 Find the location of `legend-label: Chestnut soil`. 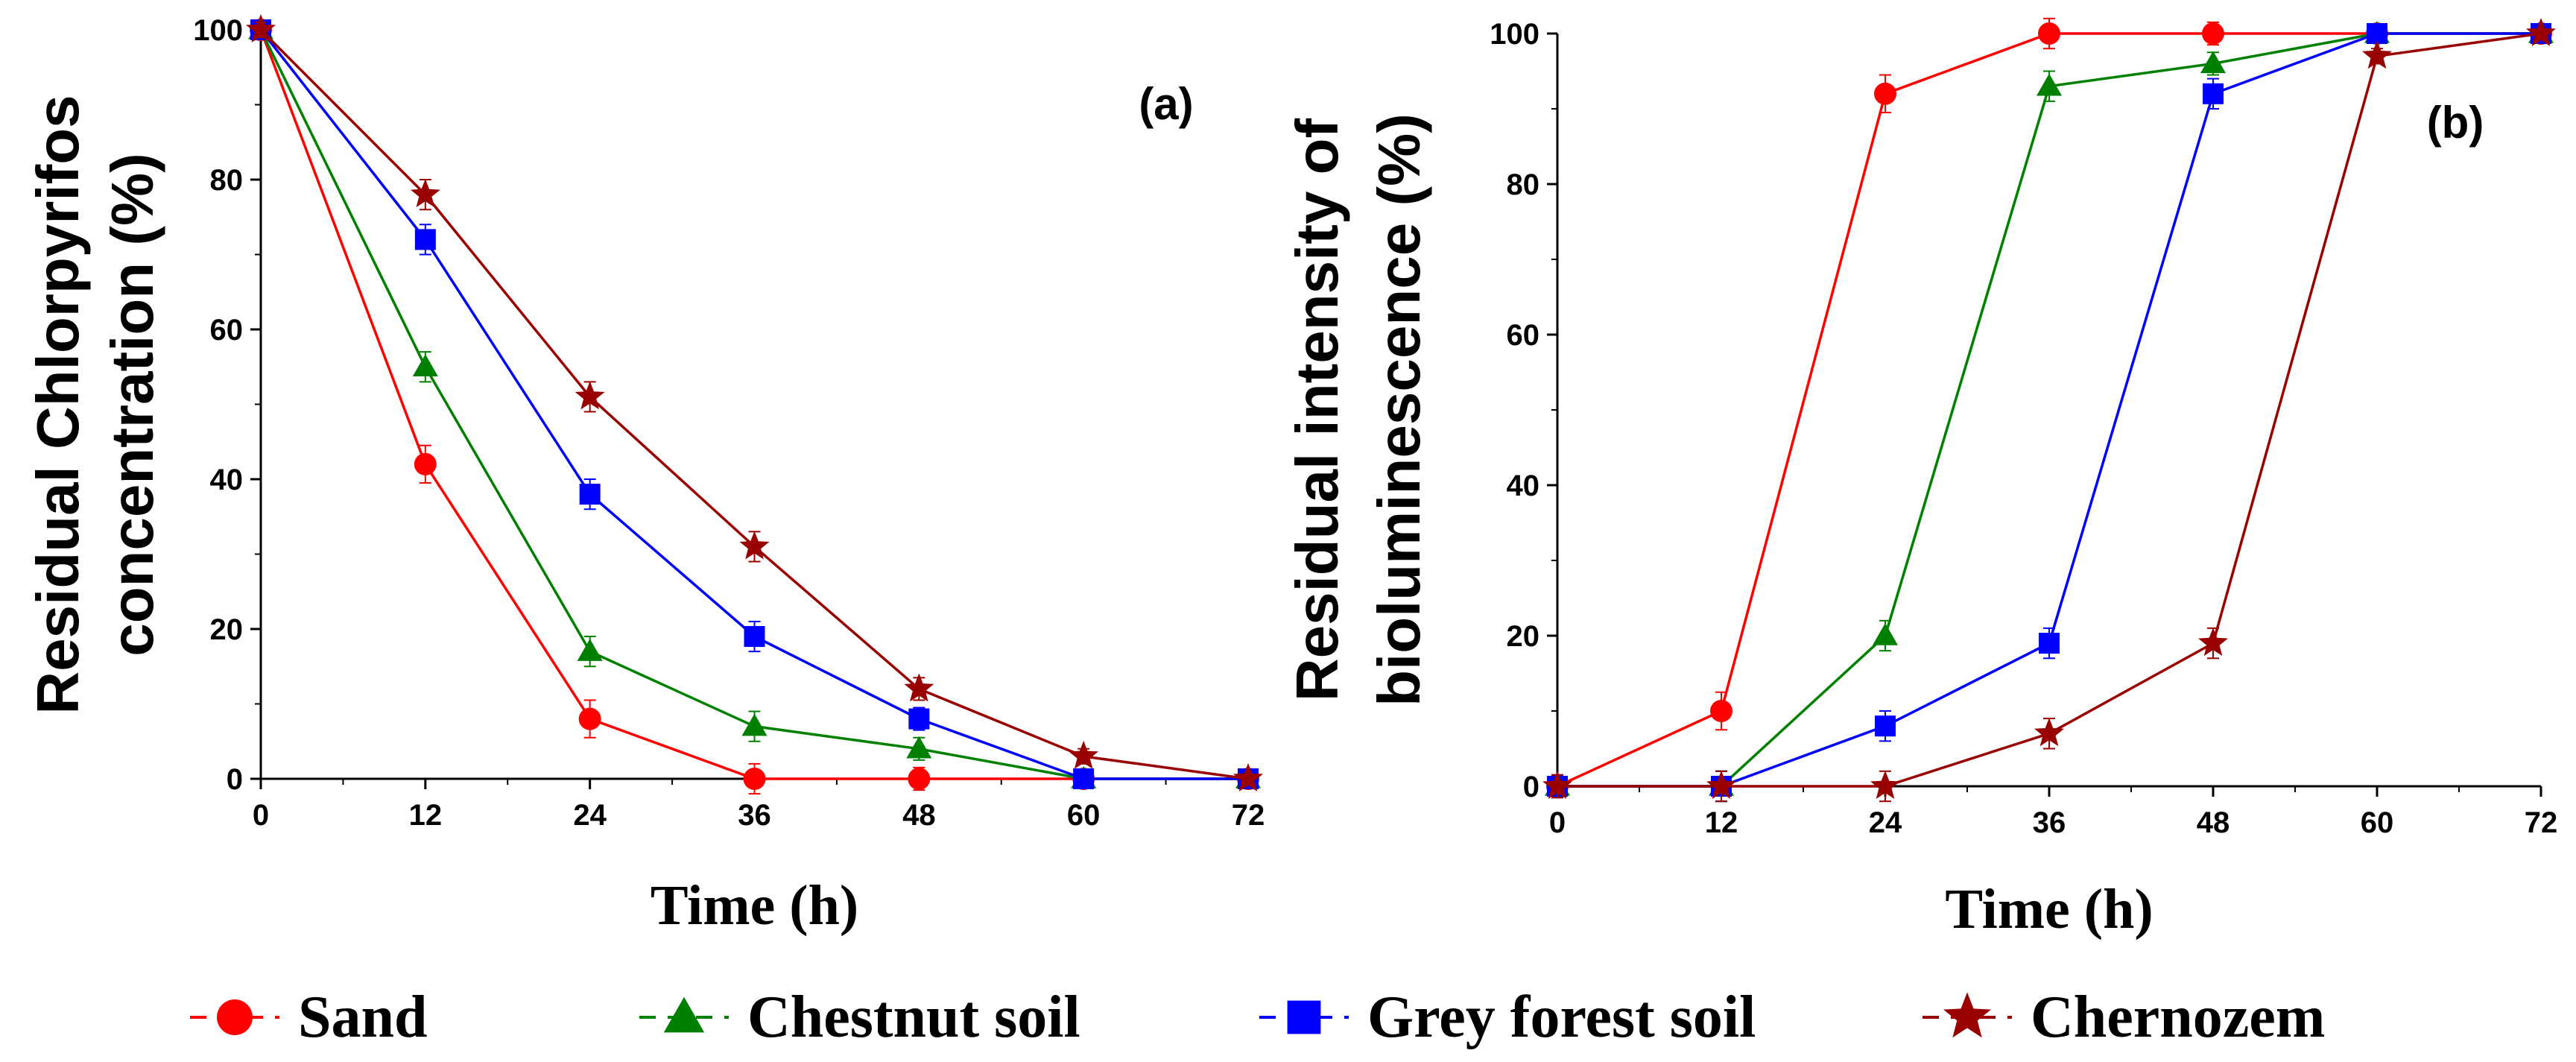

legend-label: Chestnut soil is located at coordinates (913, 1017).